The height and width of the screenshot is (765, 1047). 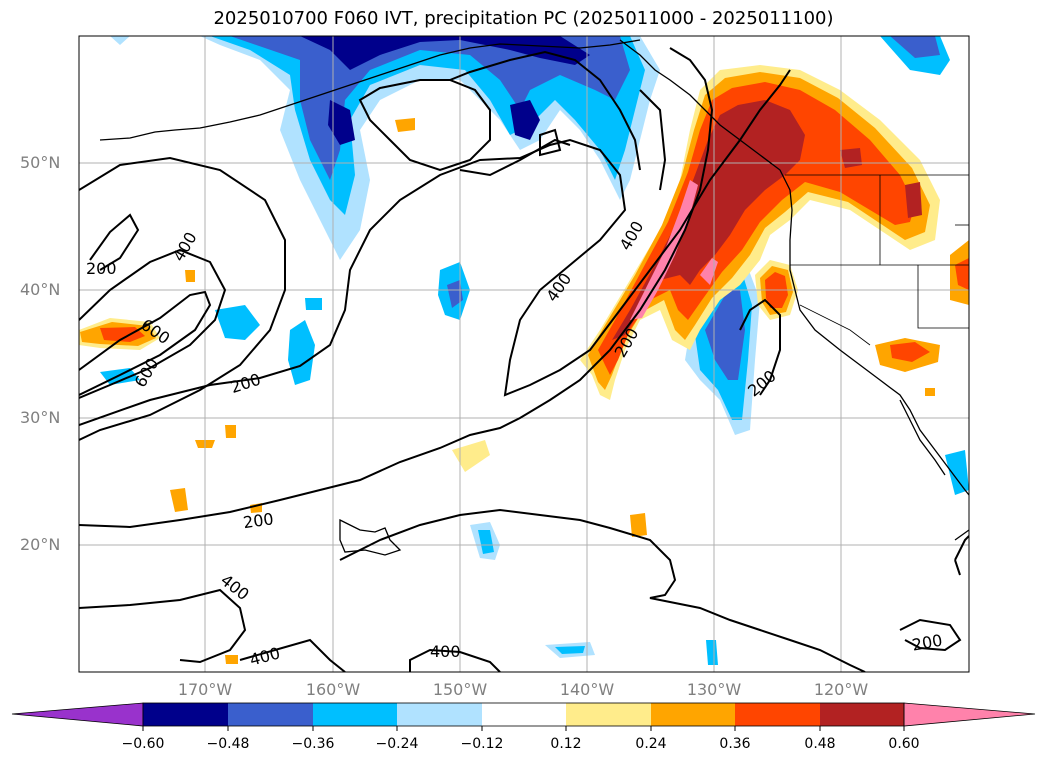 What do you see at coordinates (651, 744) in the screenshot?
I see `colorbar-tick-label: 0.24` at bounding box center [651, 744].